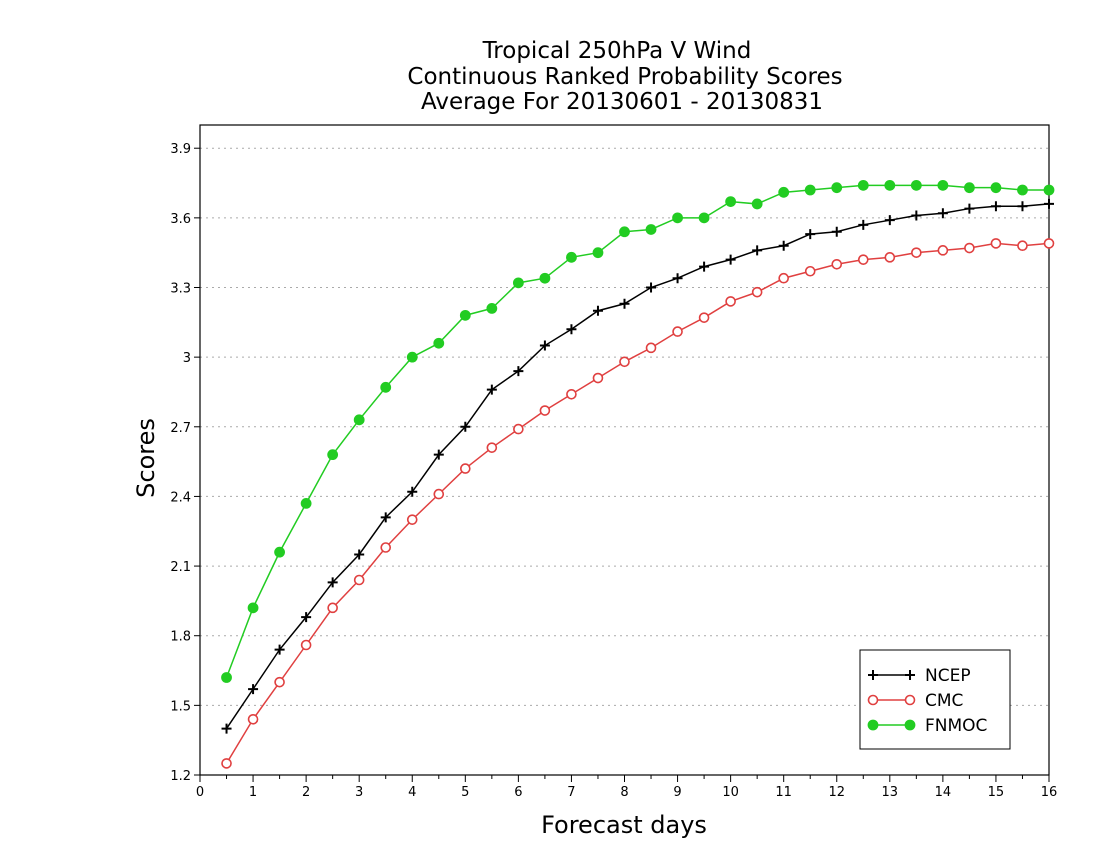 The image size is (1100, 850). Describe the element at coordinates (783, 792) in the screenshot. I see `x-tick-label: 11` at that location.